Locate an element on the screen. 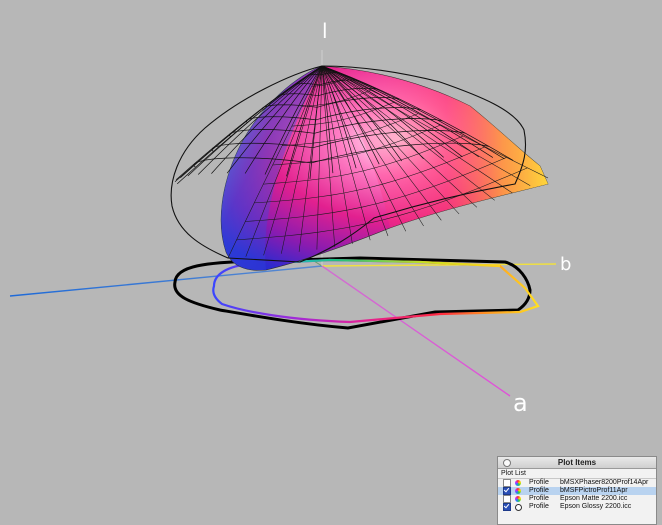  a-axis-label: a is located at coordinates (520, 403).